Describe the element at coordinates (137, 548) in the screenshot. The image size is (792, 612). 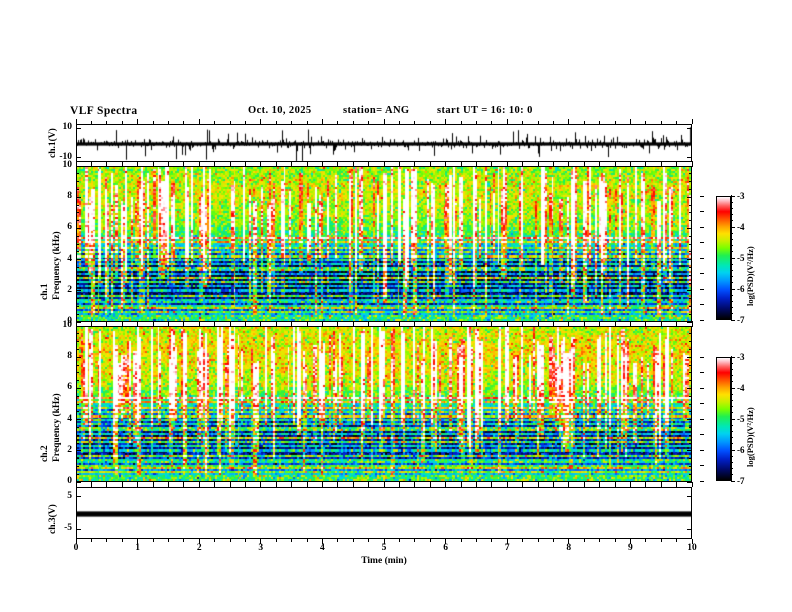
I see `x-tick-label: 1` at that location.